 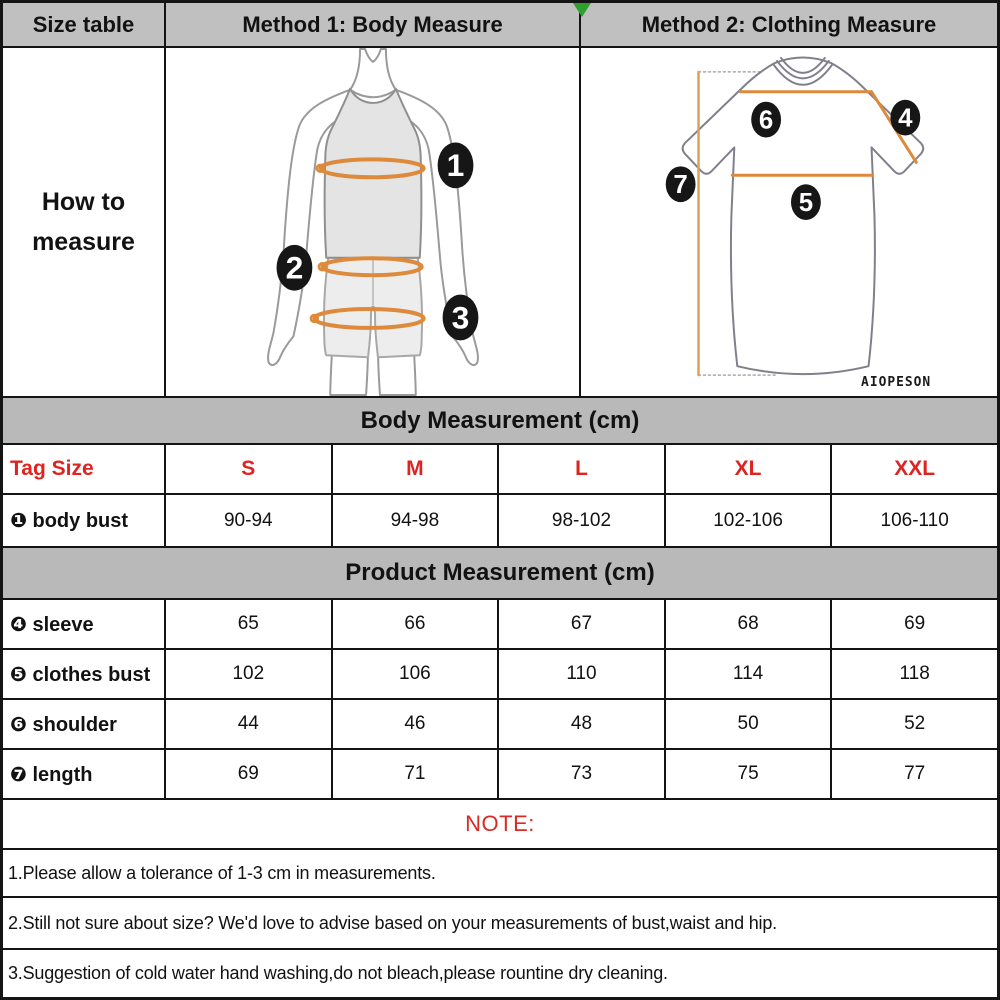 I want to click on tag-size-row: Tag Size S M L XL XXL, so click(x=500, y=470).